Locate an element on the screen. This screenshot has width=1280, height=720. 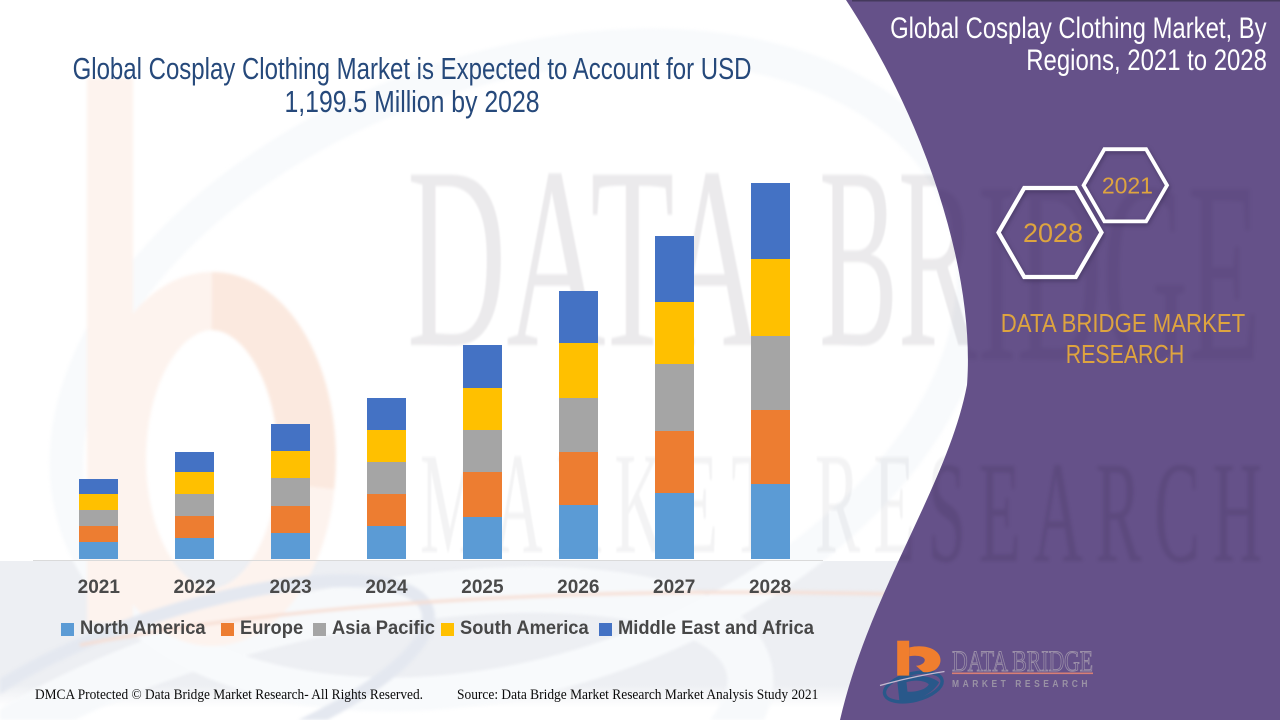
svg-text: 2028 is located at coordinates (1053, 233).